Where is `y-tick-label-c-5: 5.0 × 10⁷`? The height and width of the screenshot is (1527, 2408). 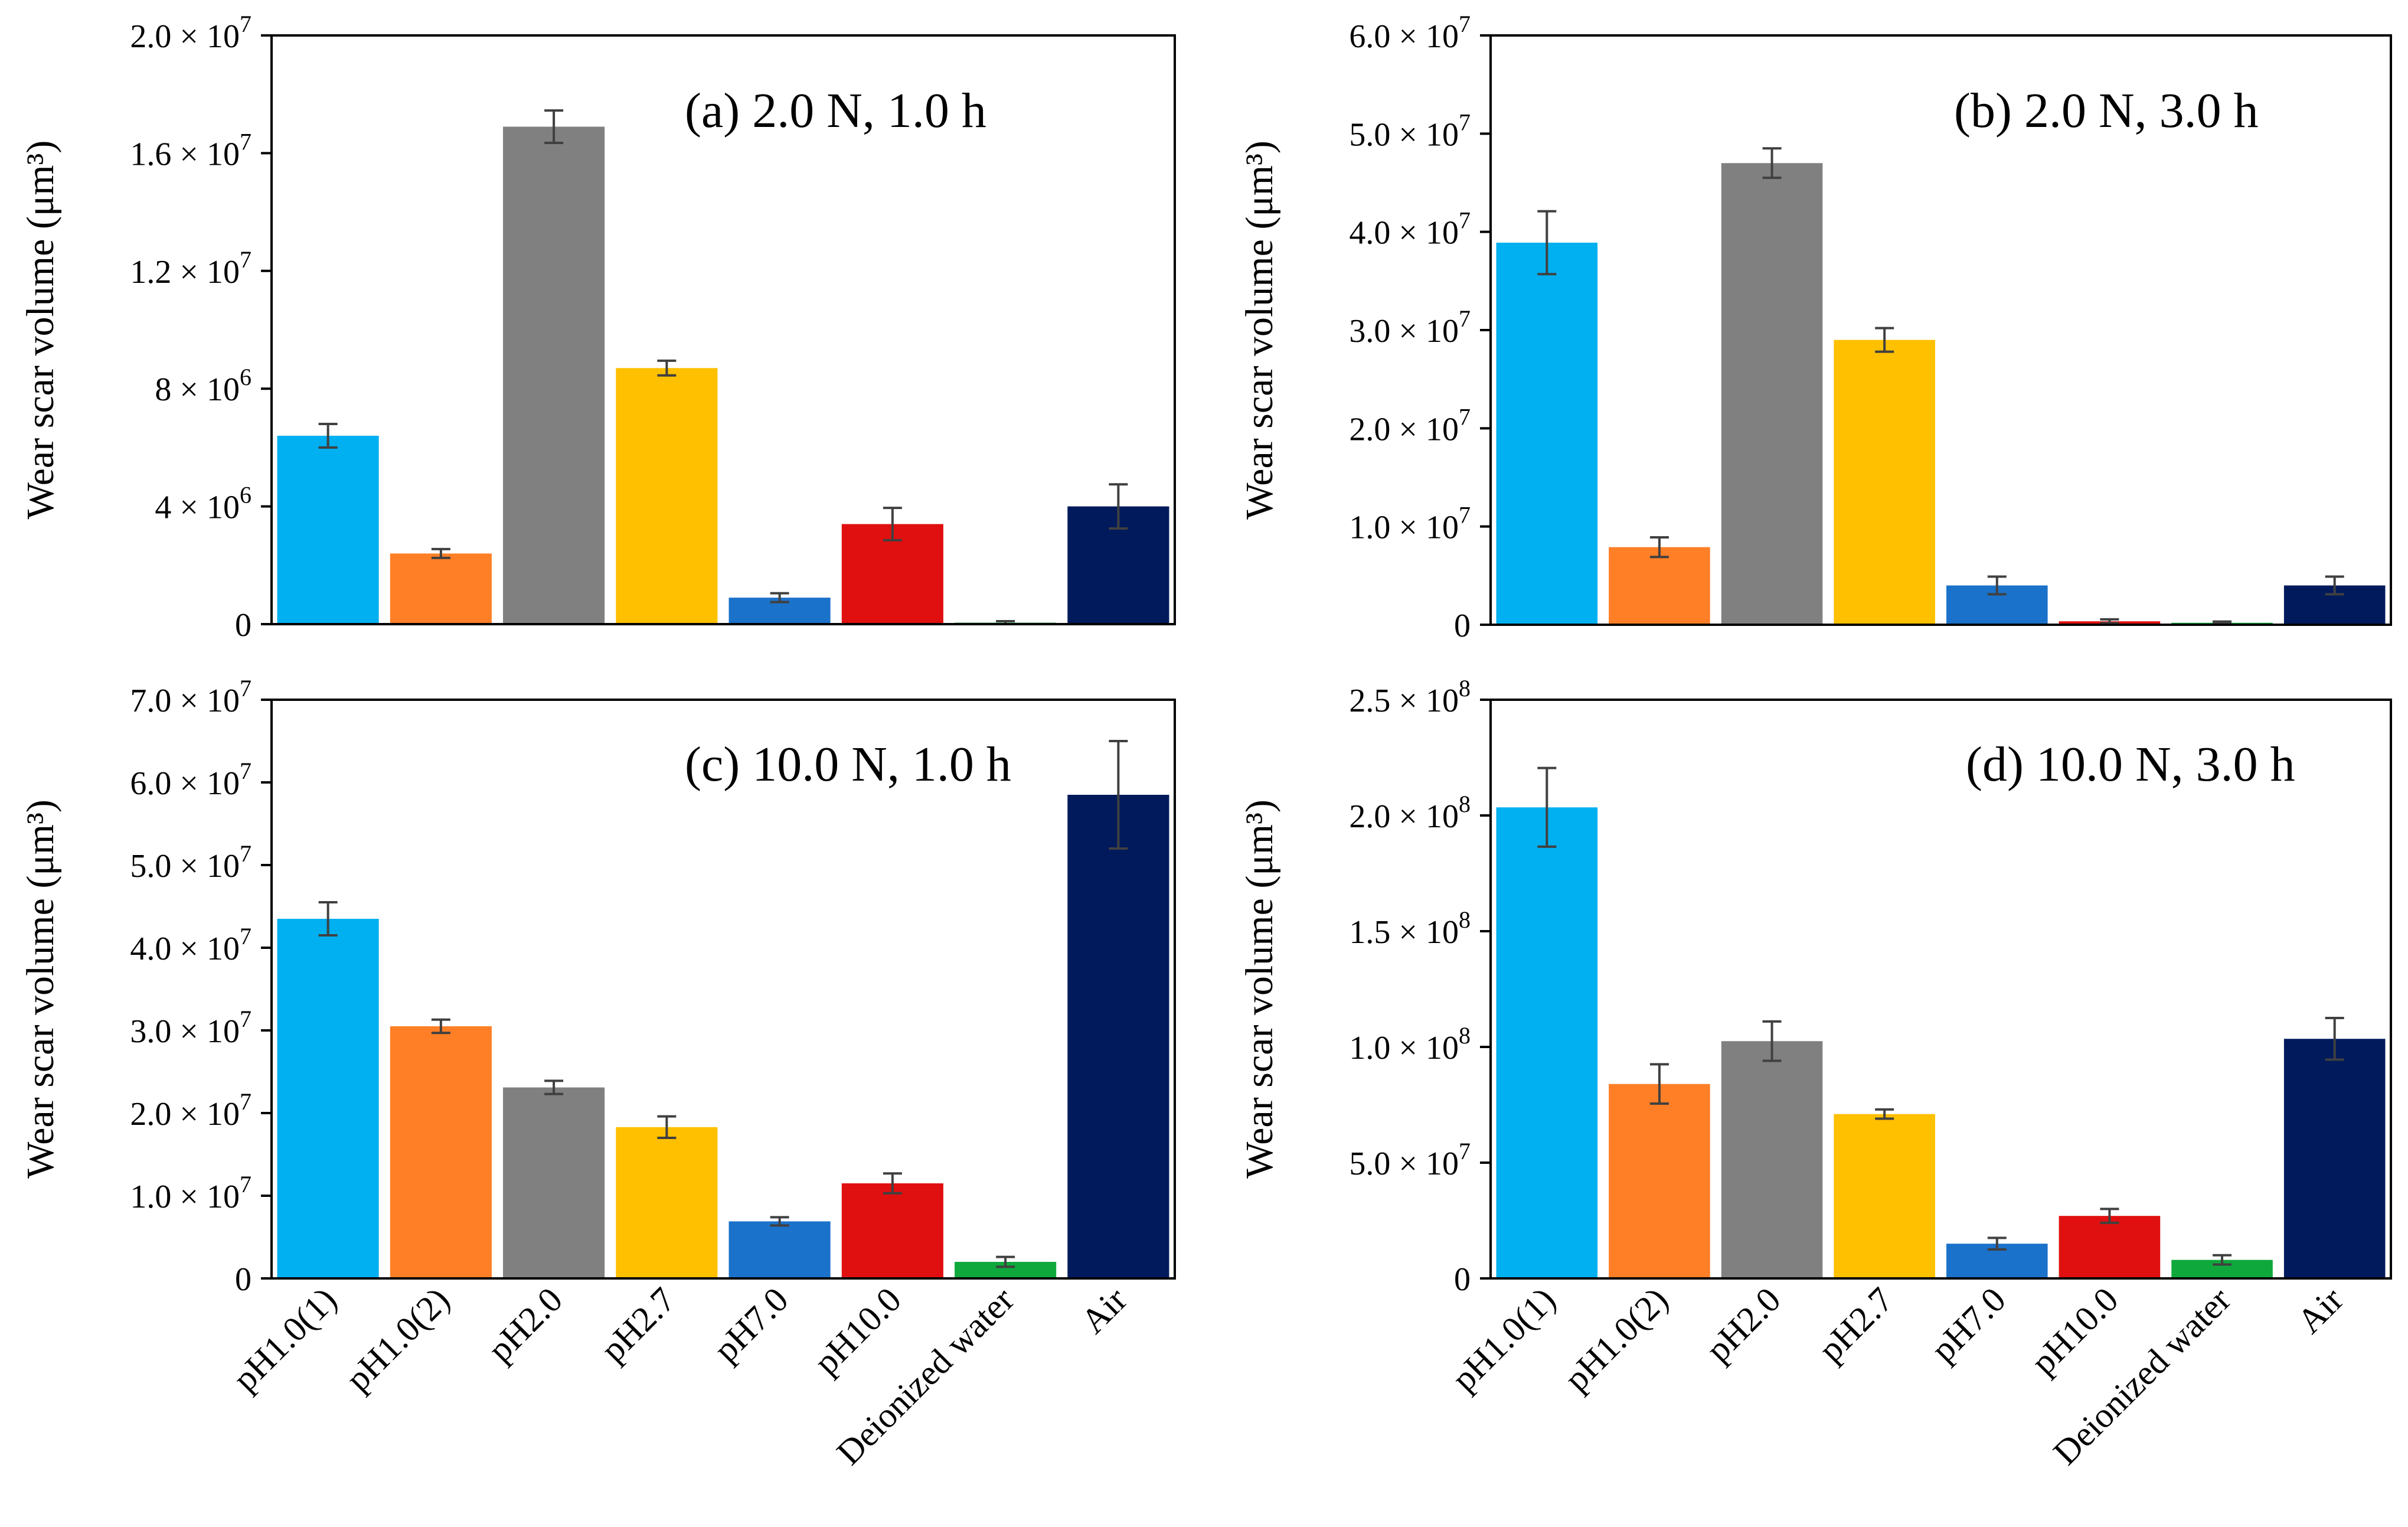 y-tick-label-c-5: 5.0 × 10⁷ is located at coordinates (190, 863).